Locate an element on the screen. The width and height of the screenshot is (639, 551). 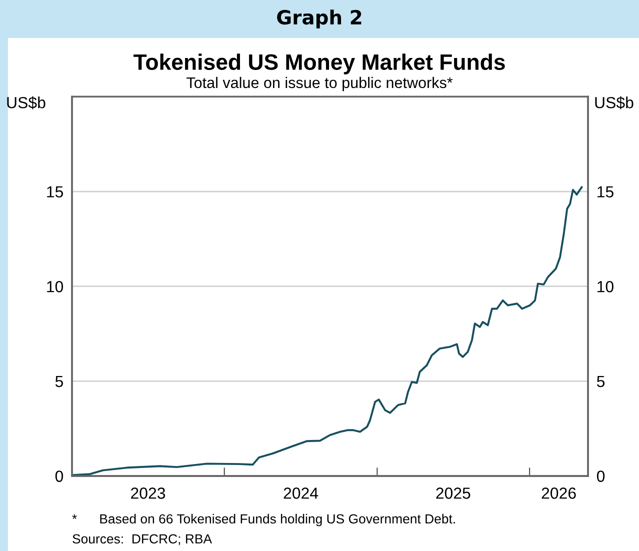
x-tick-label: 2024 is located at coordinates (301, 493).